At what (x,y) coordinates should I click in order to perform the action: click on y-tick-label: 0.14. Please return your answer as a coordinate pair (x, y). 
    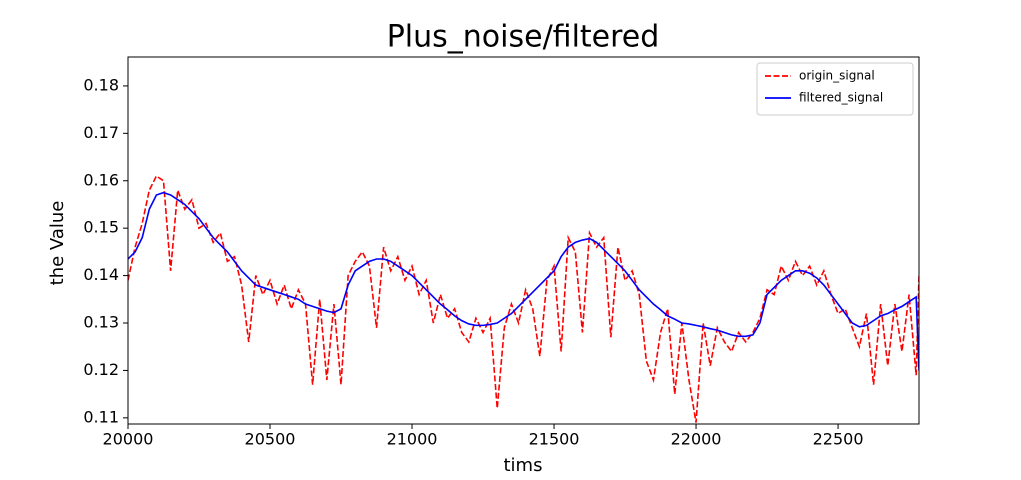
    Looking at the image, I should click on (101, 274).